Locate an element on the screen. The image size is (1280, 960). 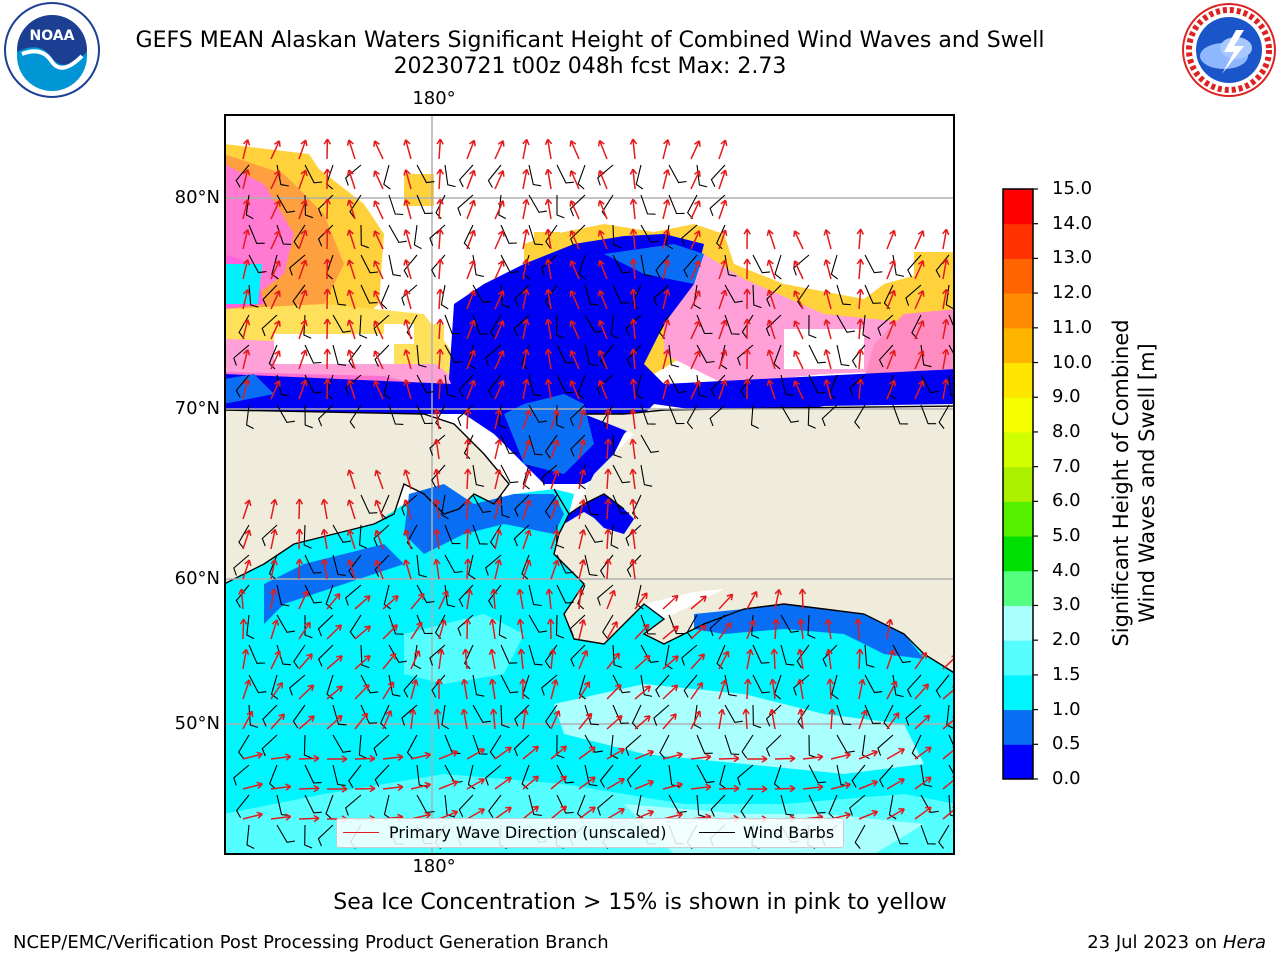
colorbar-tick-label: 7.0 is located at coordinates (1066, 466).